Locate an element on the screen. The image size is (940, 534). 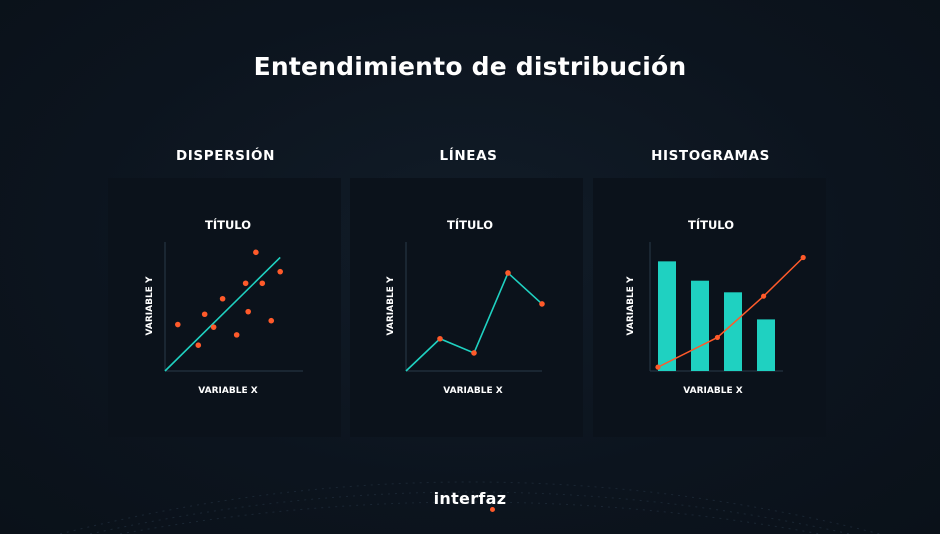
line-marks is located at coordinates (475, 321).